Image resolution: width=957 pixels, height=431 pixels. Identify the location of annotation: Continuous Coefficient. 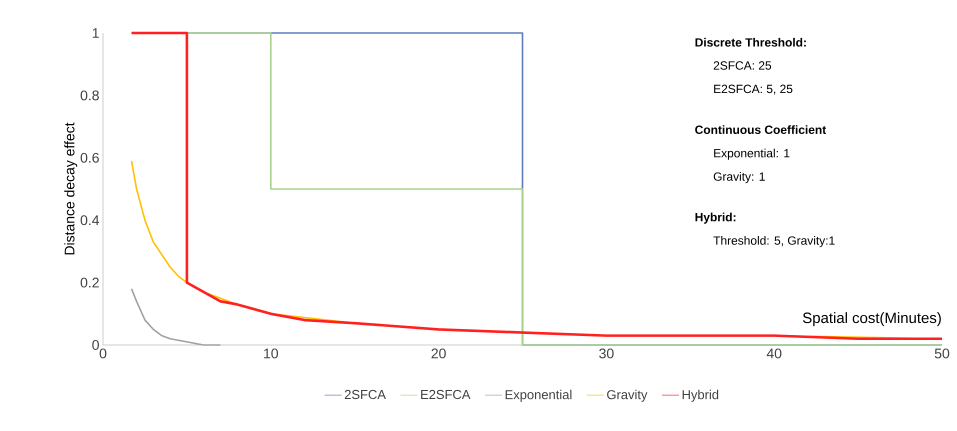
(760, 129).